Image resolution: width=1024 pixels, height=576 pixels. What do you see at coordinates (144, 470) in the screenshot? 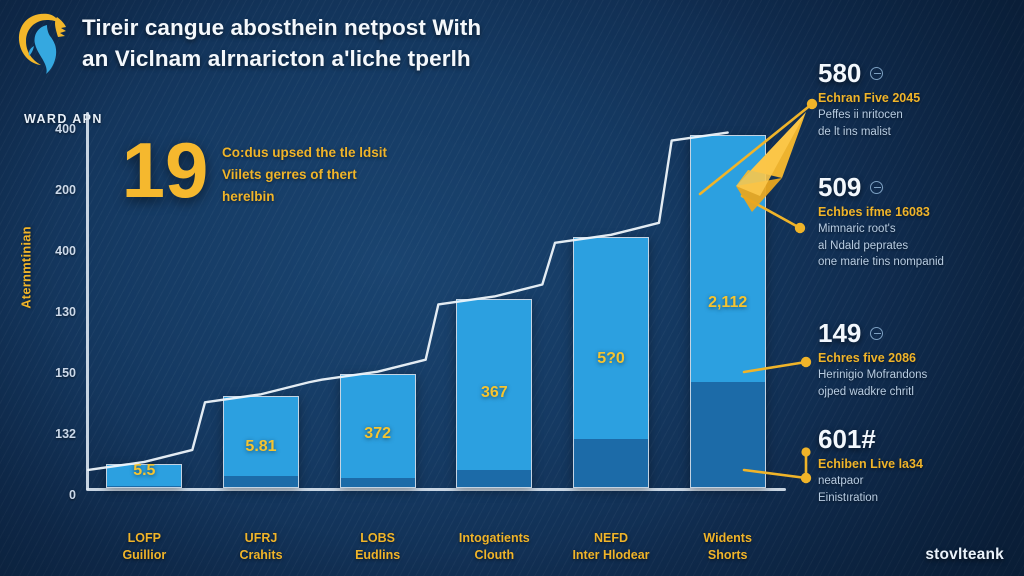
I see `bar-value-label: 5.5` at bounding box center [144, 470].